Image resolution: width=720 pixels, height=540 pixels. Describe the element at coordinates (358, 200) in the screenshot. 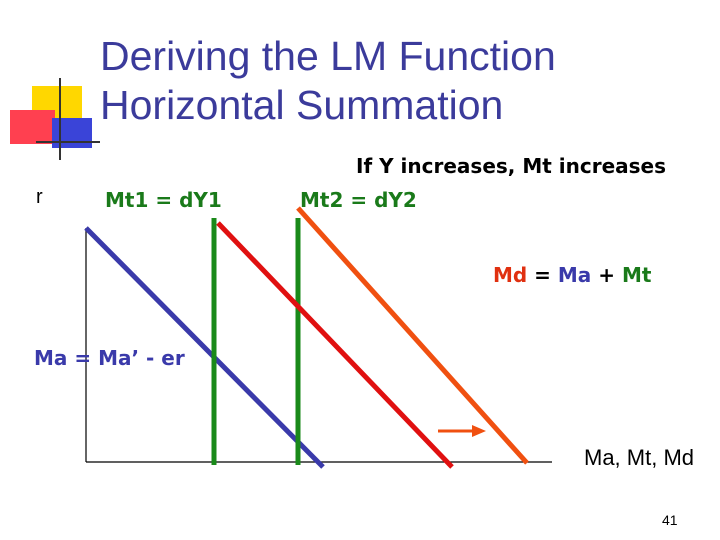

I see `mt2-label: Mt2 = dY2` at that location.